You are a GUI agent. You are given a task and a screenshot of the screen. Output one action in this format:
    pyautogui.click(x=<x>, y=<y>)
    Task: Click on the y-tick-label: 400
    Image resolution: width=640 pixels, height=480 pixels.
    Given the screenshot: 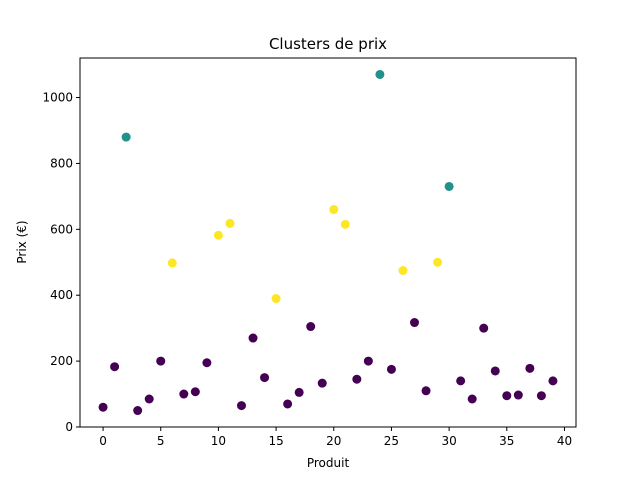 What is the action you would take?
    pyautogui.click(x=61, y=295)
    